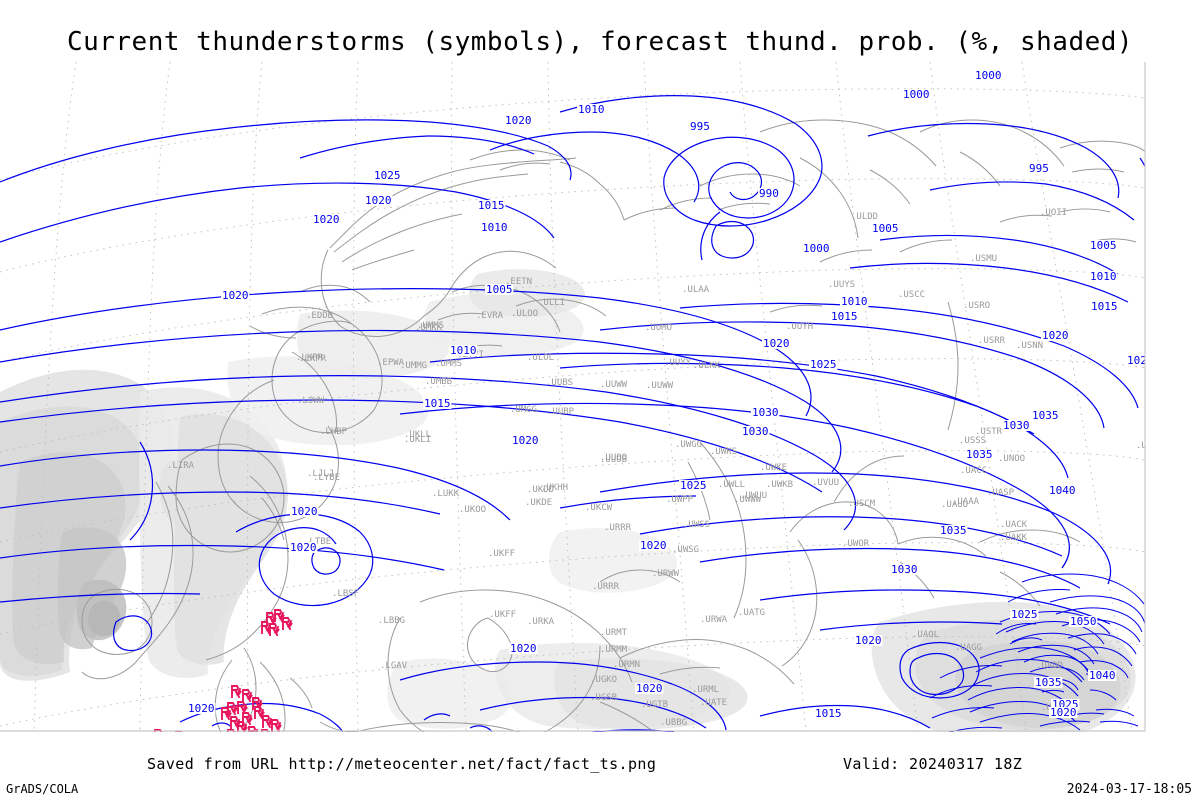 Image resolution: width=1200 pixels, height=800 pixels. What do you see at coordinates (417, 435) in the screenshot?
I see `station-id-label: .UKLL` at bounding box center [417, 435].